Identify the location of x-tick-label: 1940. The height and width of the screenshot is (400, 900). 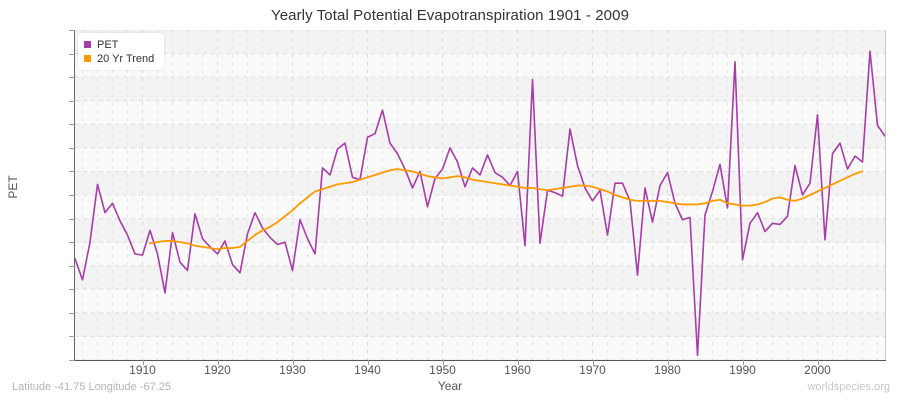
(367, 370).